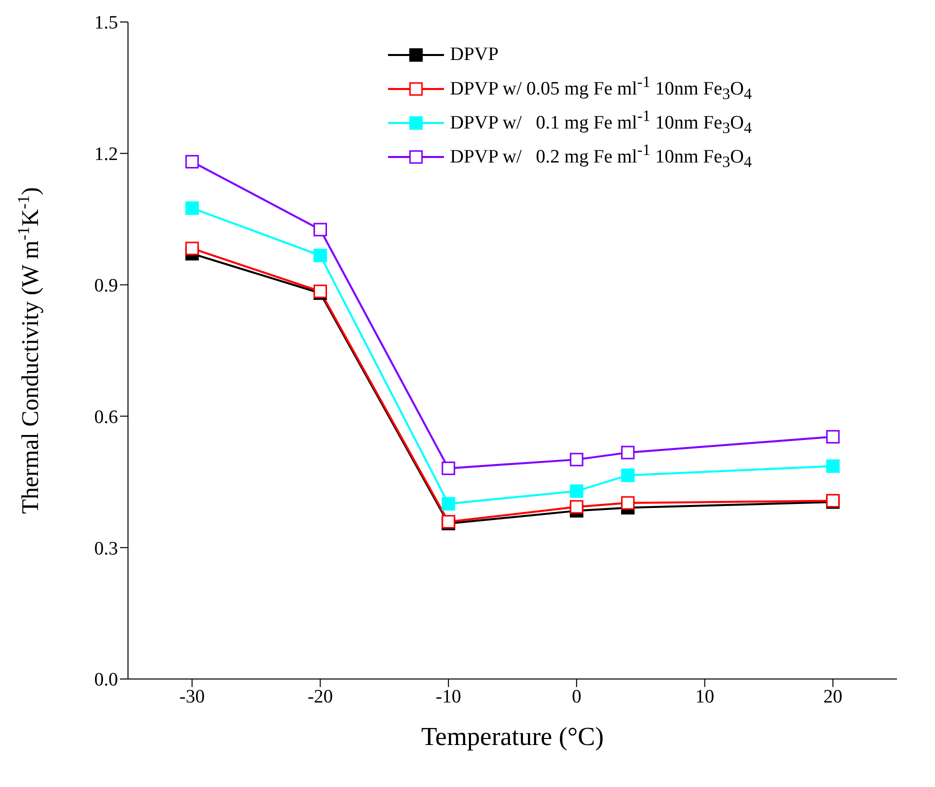 This screenshot has width=935, height=787. Describe the element at coordinates (320, 697) in the screenshot. I see `x-tick-label: -20` at that location.